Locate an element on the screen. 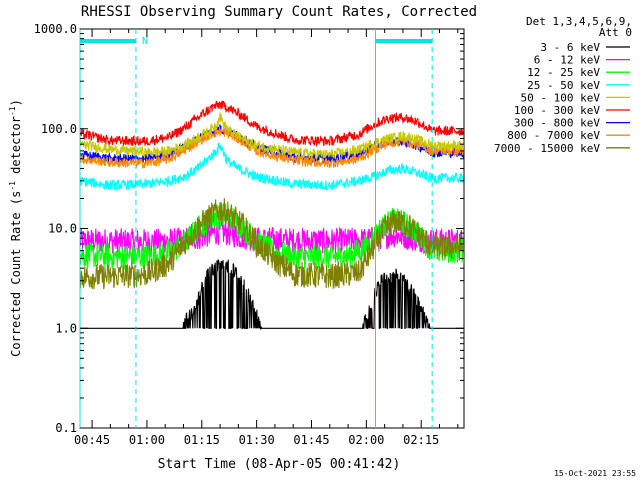  y-axis-label: Corrected Count Rate (s-1 detector-1) is located at coordinates (15, 228).